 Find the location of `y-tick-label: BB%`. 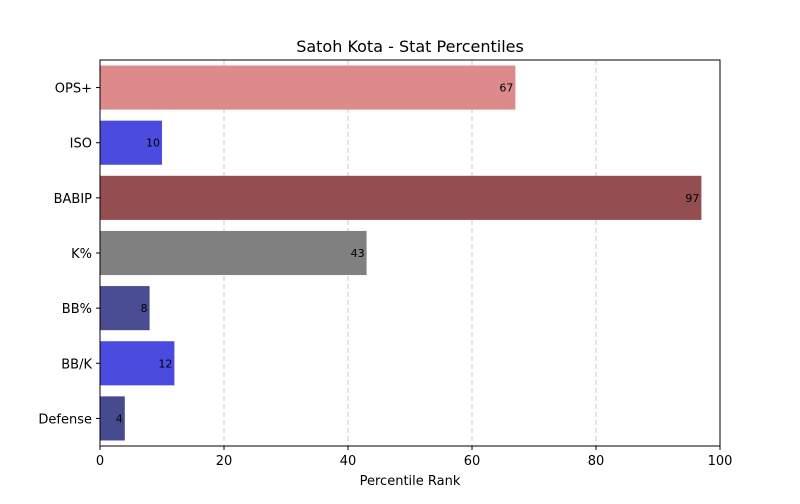

y-tick-label: BB% is located at coordinates (77, 309).